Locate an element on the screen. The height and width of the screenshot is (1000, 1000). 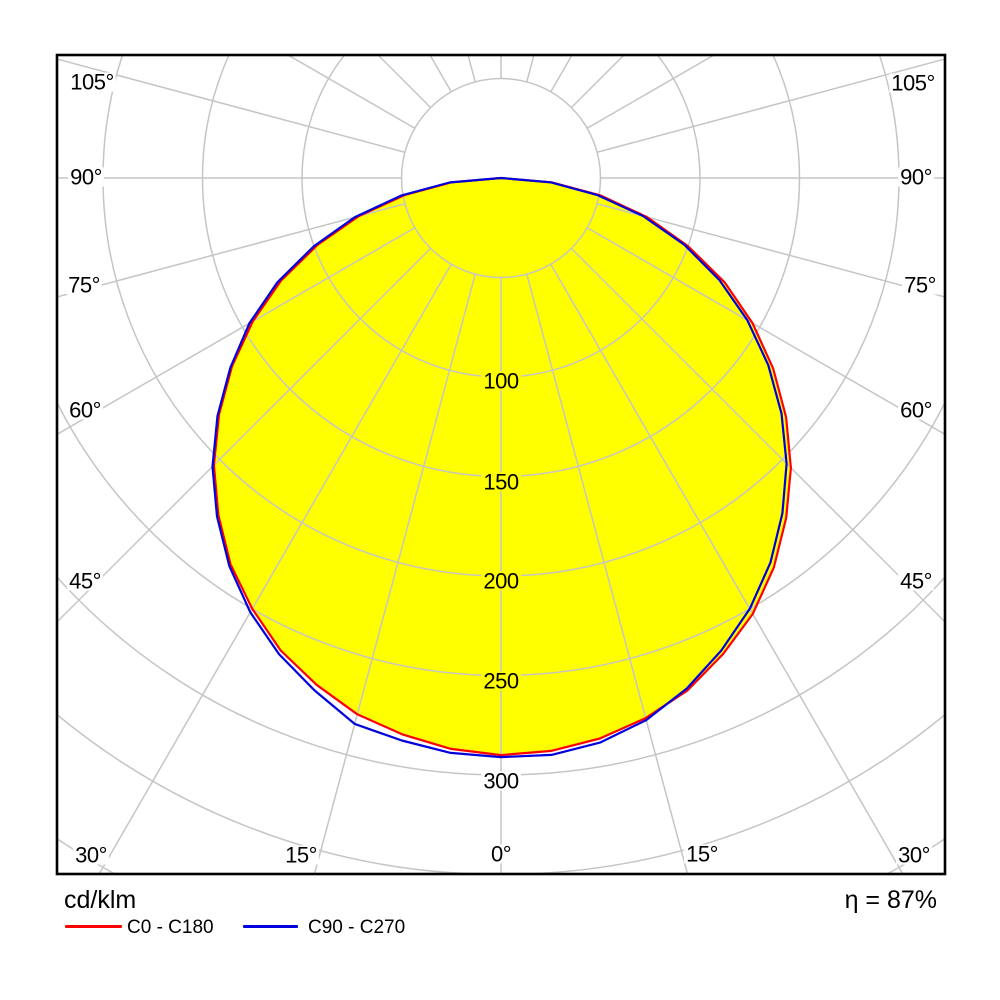
radius-tick-label: 300 is located at coordinates (500, 781).